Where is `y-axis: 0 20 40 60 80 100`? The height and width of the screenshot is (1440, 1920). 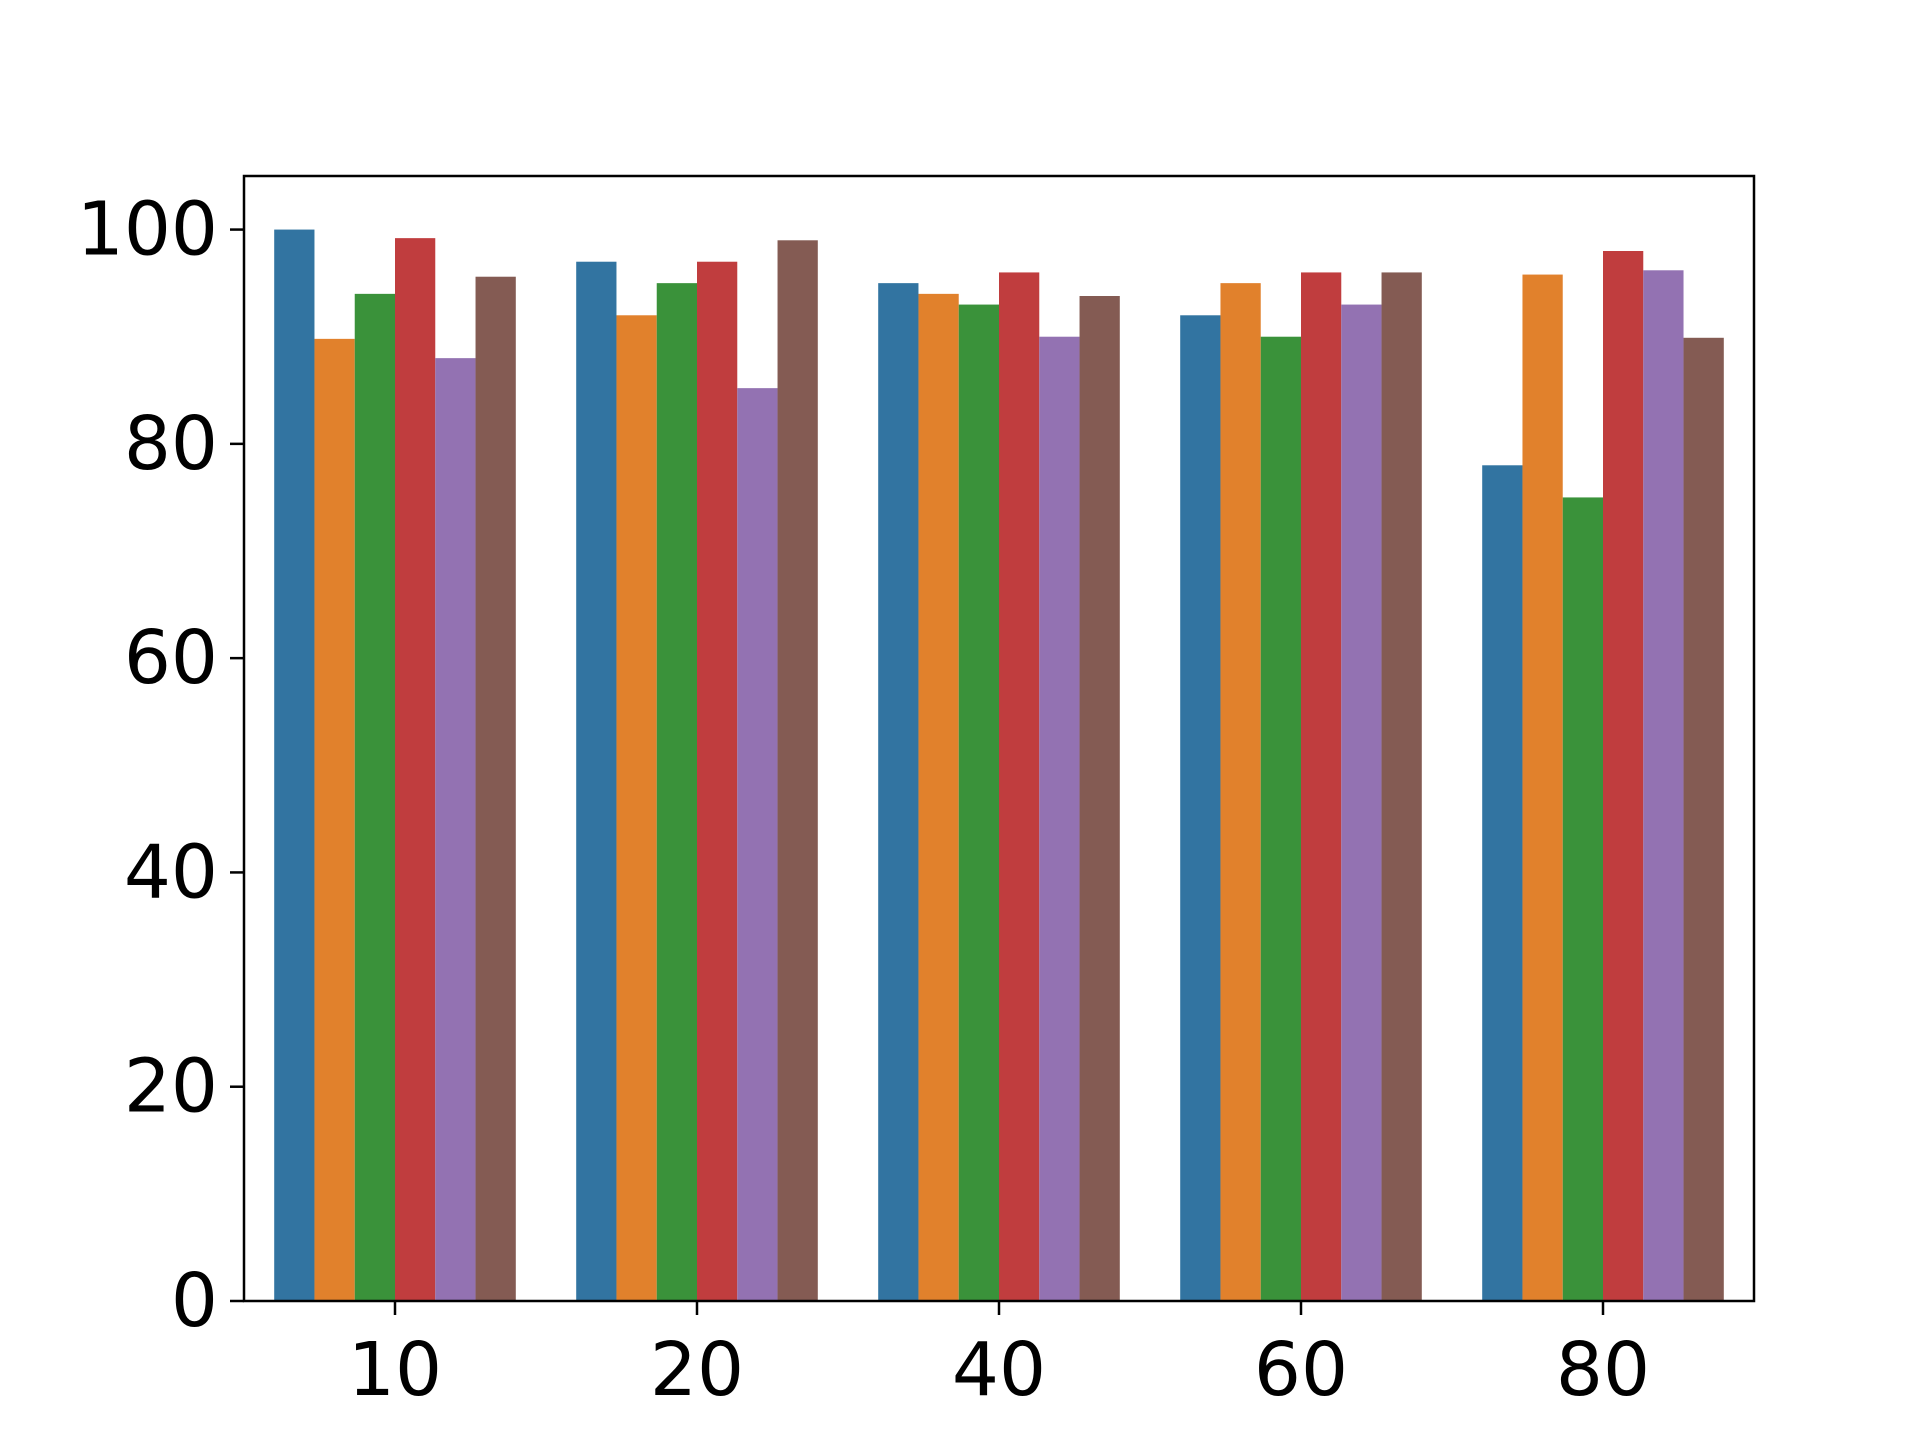 y-axis: 0 20 40 60 80 100 is located at coordinates (160, 765).